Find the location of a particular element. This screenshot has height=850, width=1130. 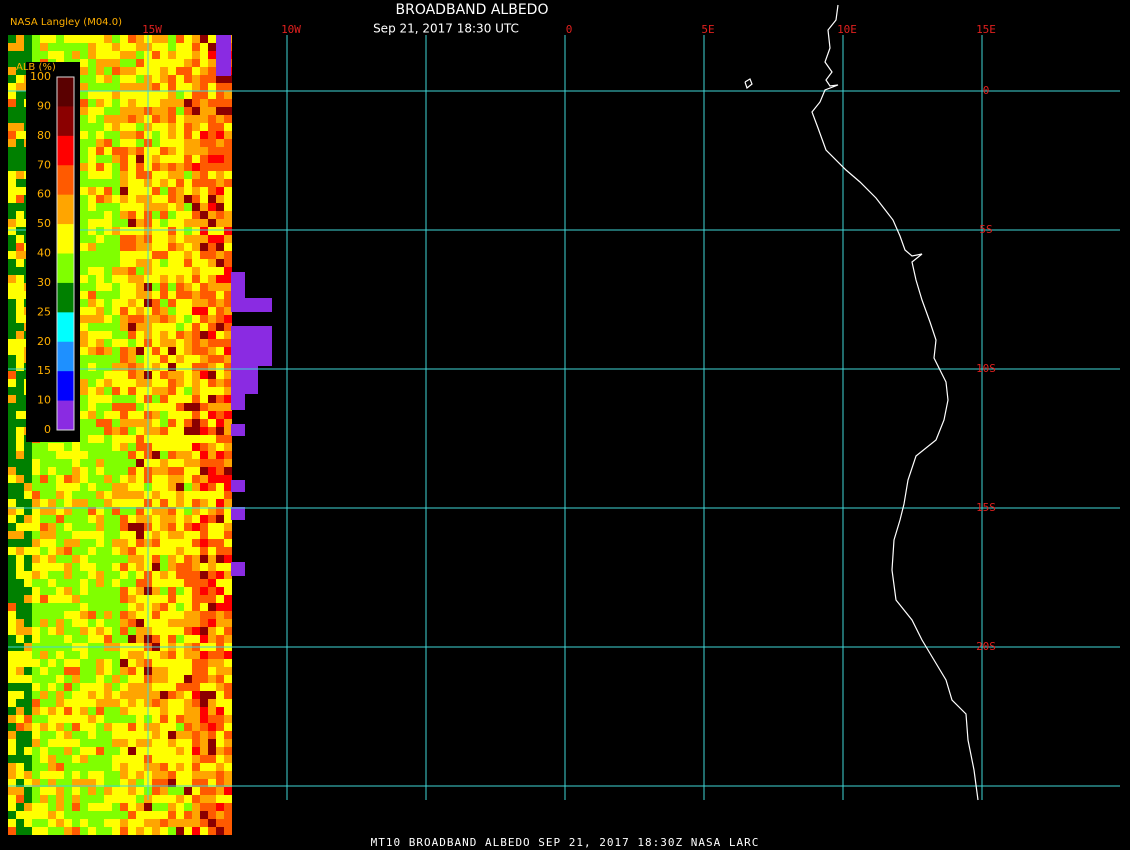

lon-label: 10E is located at coordinates (847, 29).